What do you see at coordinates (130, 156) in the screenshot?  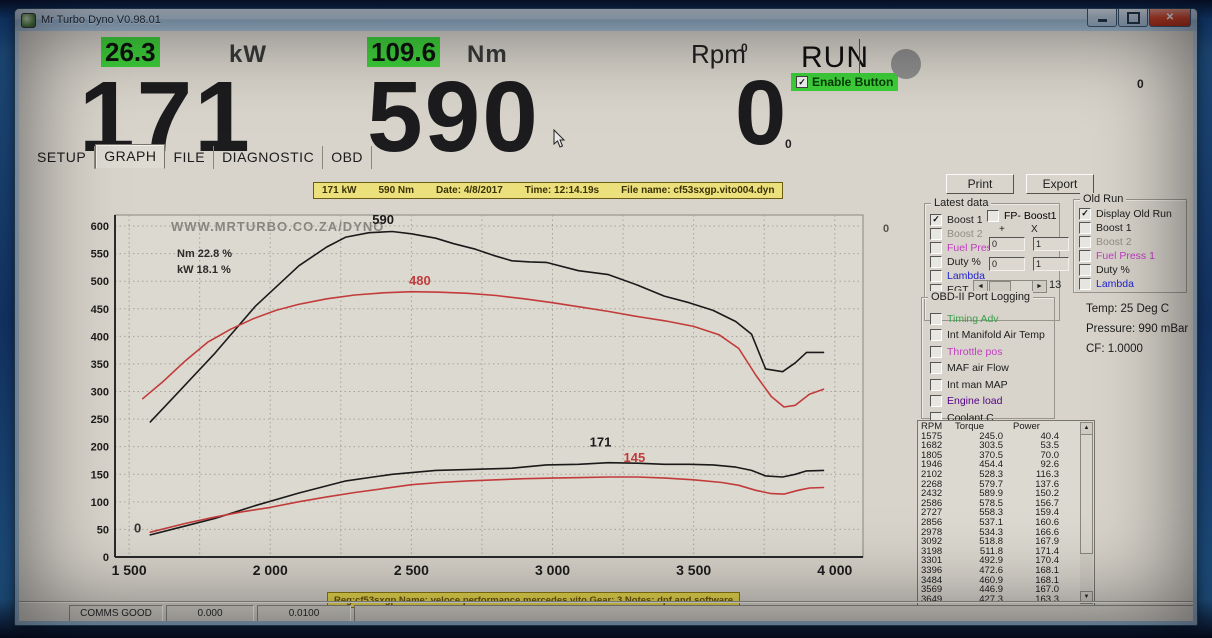 I see `tab-graph: GRAPH` at bounding box center [130, 156].